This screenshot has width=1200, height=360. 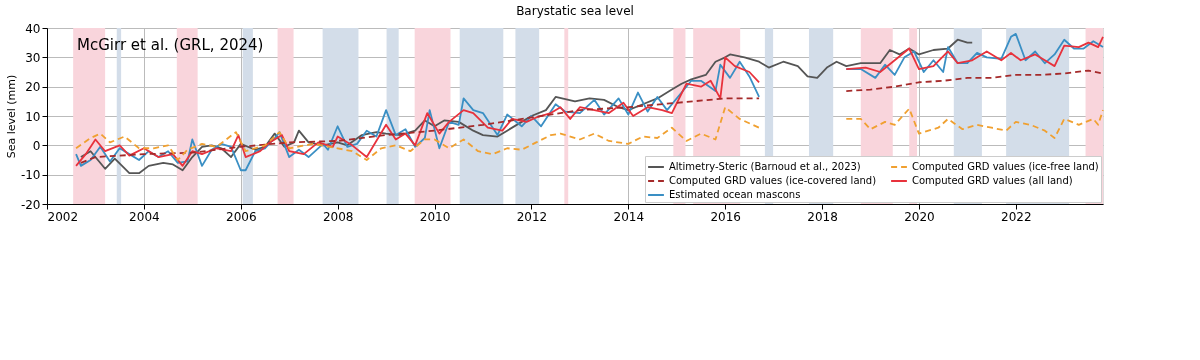 What do you see at coordinates (629, 216) in the screenshot?
I see `x-tick-label: 2014` at bounding box center [629, 216].